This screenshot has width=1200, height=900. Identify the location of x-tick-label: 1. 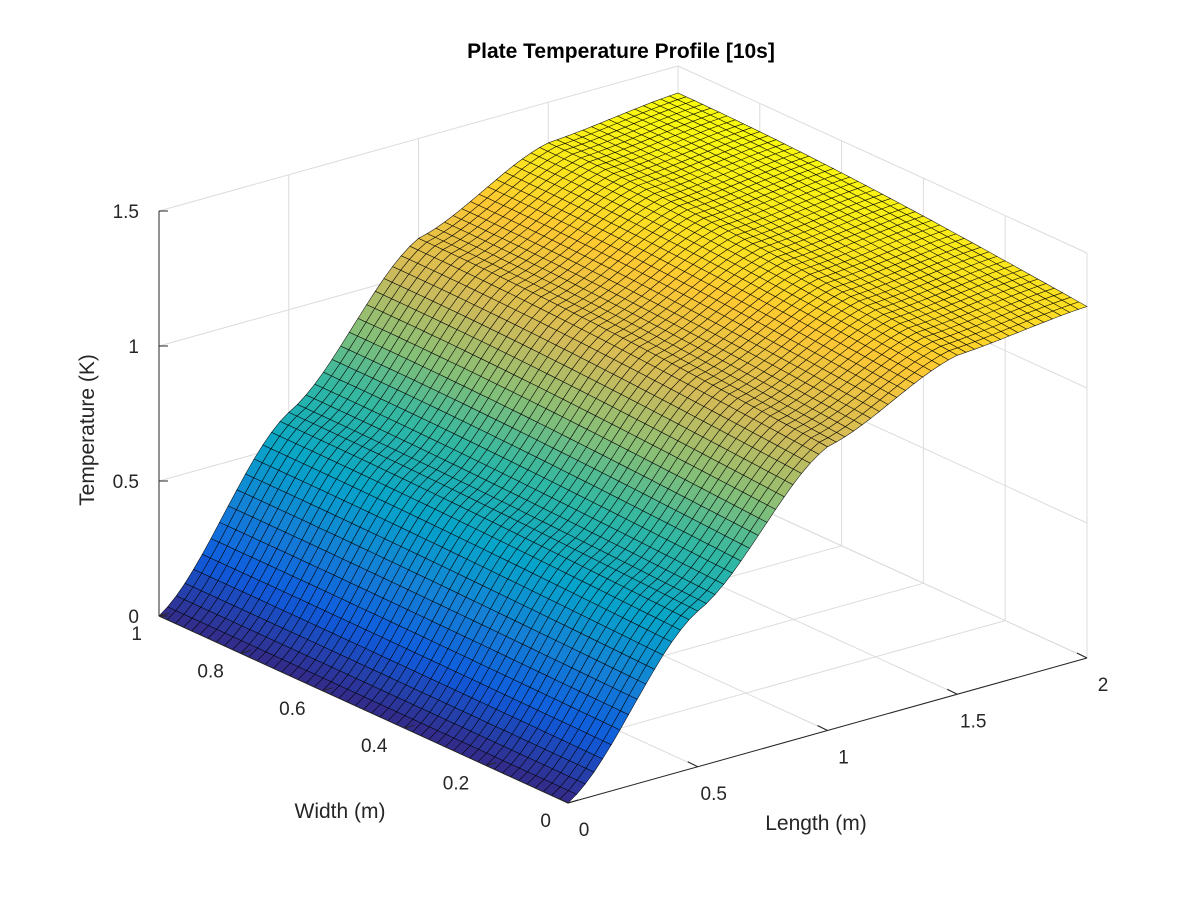
(843, 758).